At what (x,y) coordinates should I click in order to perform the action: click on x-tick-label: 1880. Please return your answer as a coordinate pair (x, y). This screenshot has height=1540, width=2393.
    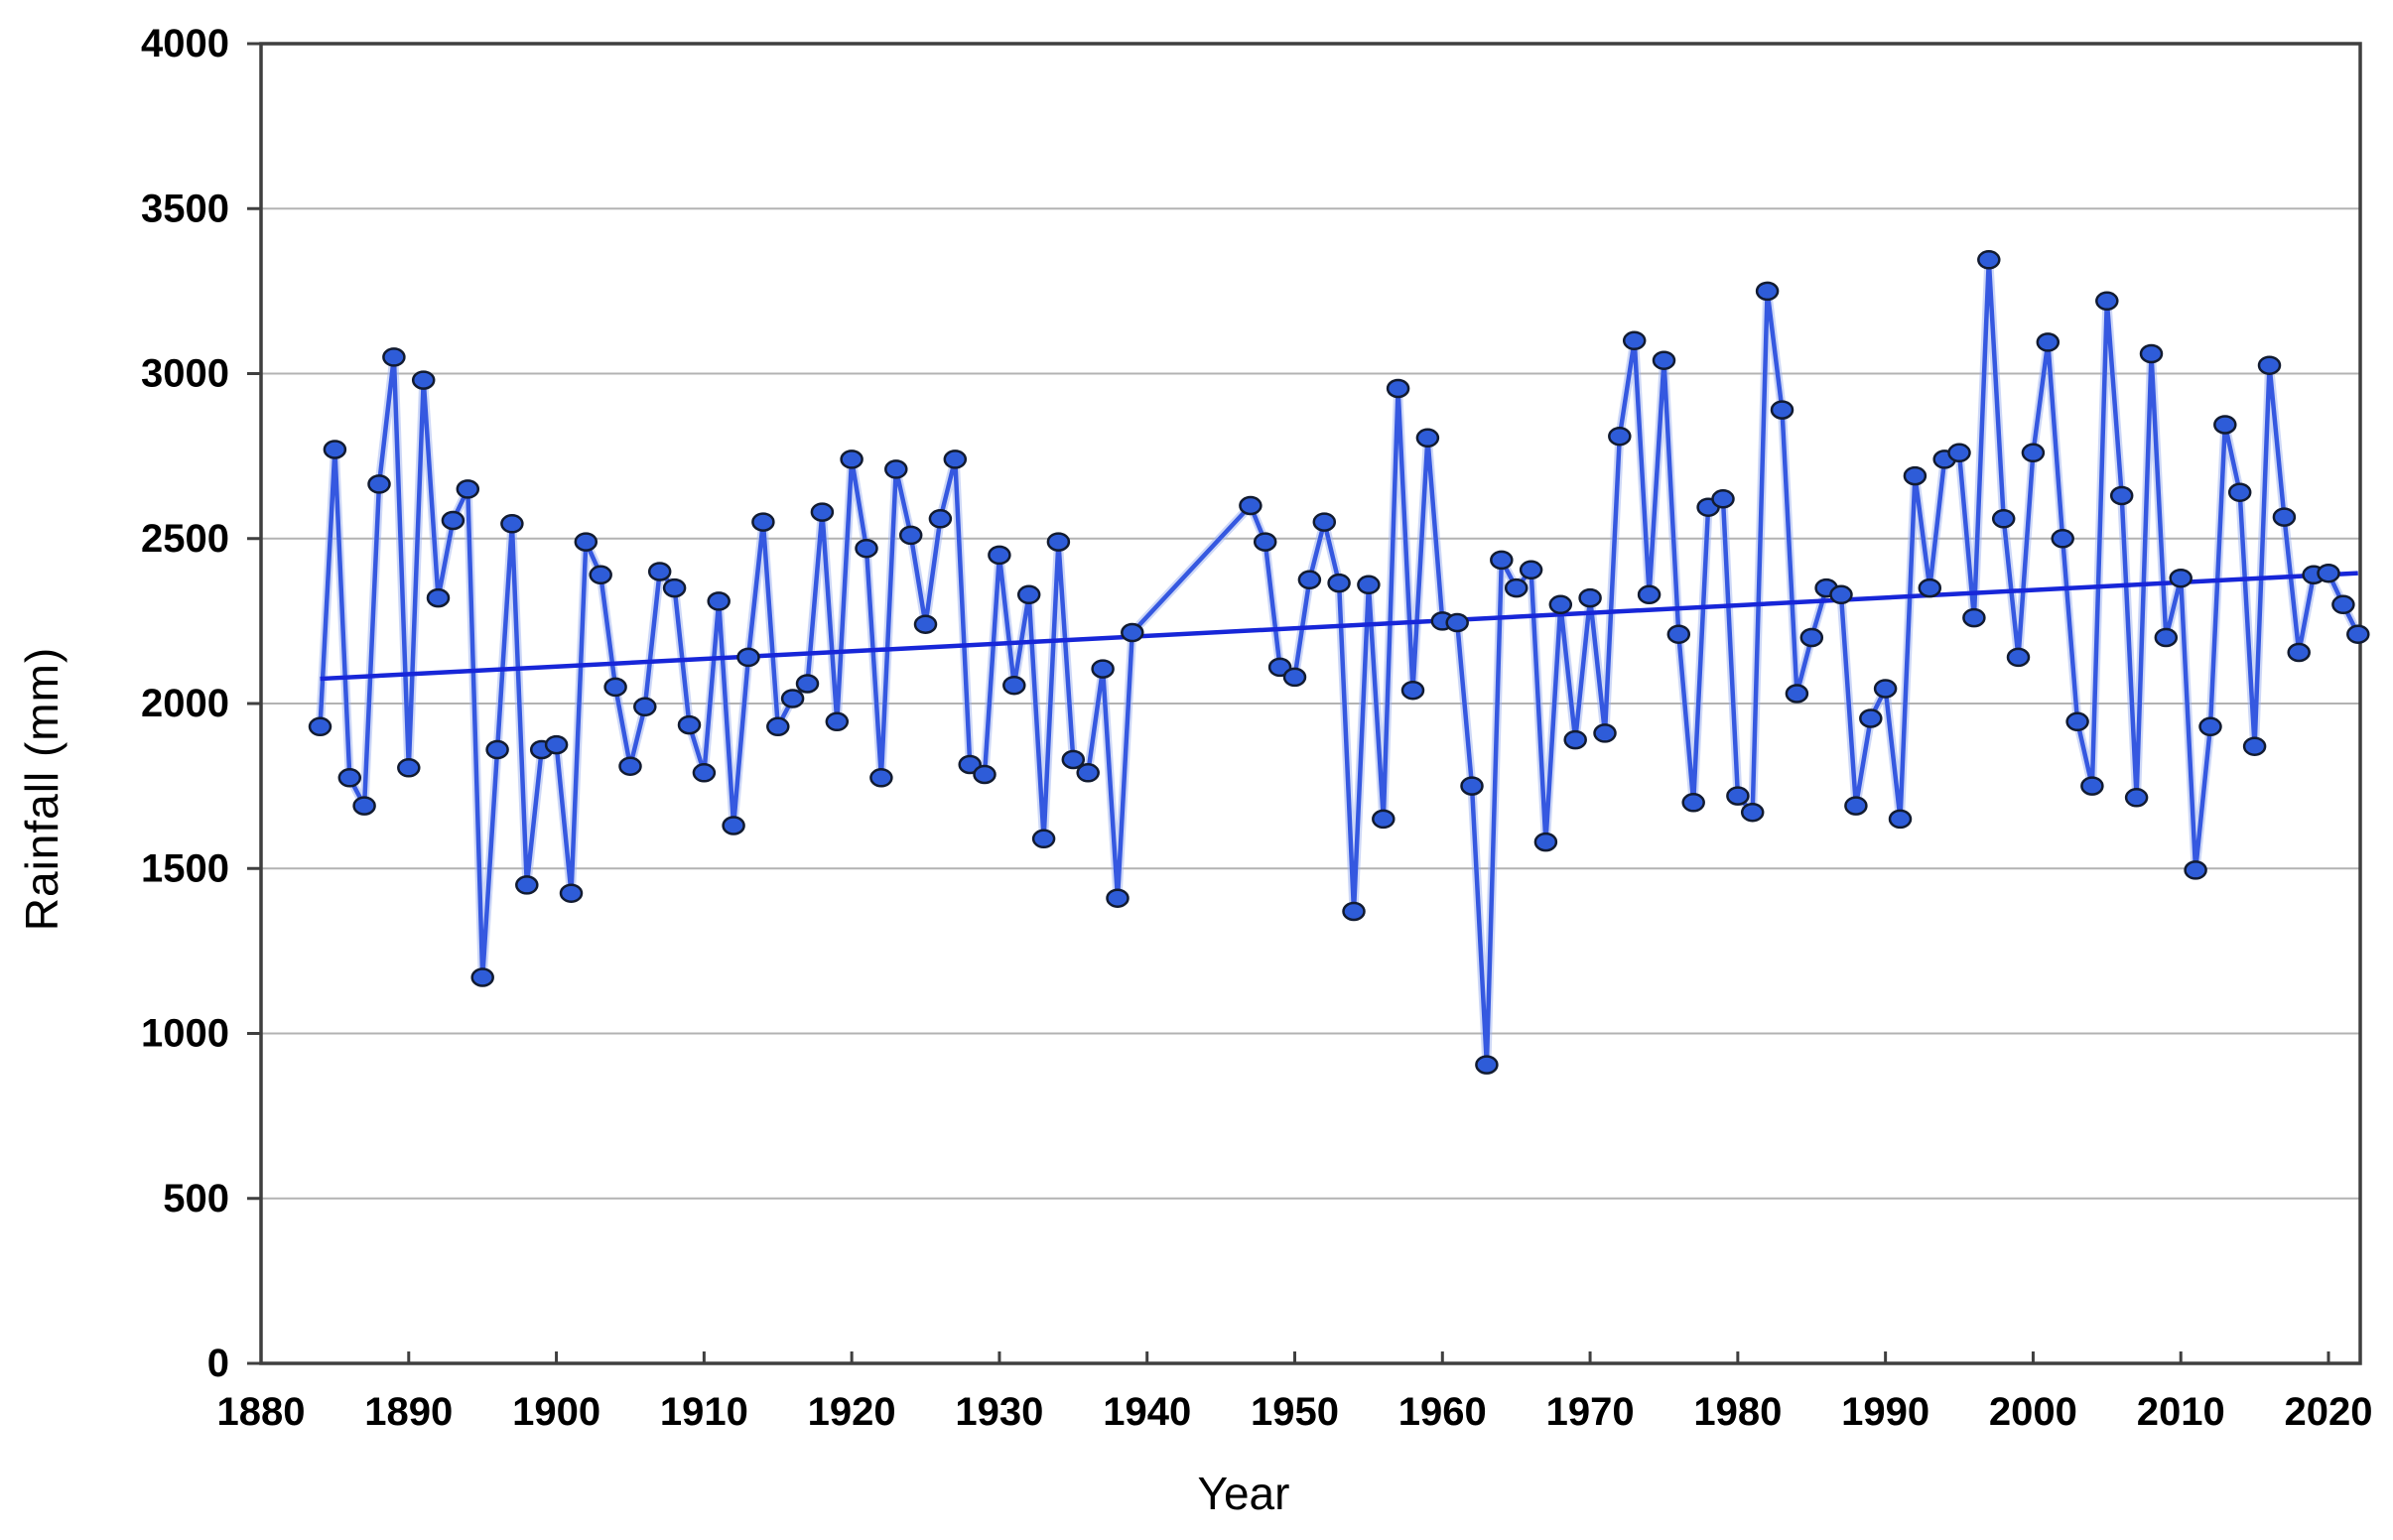
    Looking at the image, I should click on (261, 1412).